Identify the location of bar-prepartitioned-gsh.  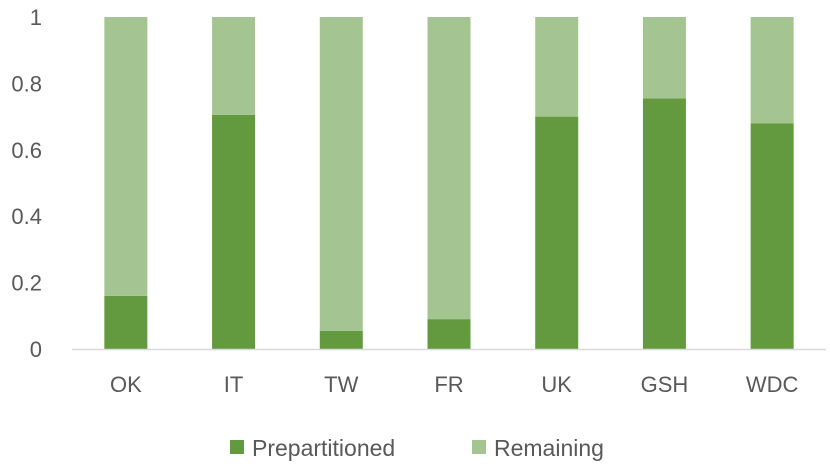
(664, 223).